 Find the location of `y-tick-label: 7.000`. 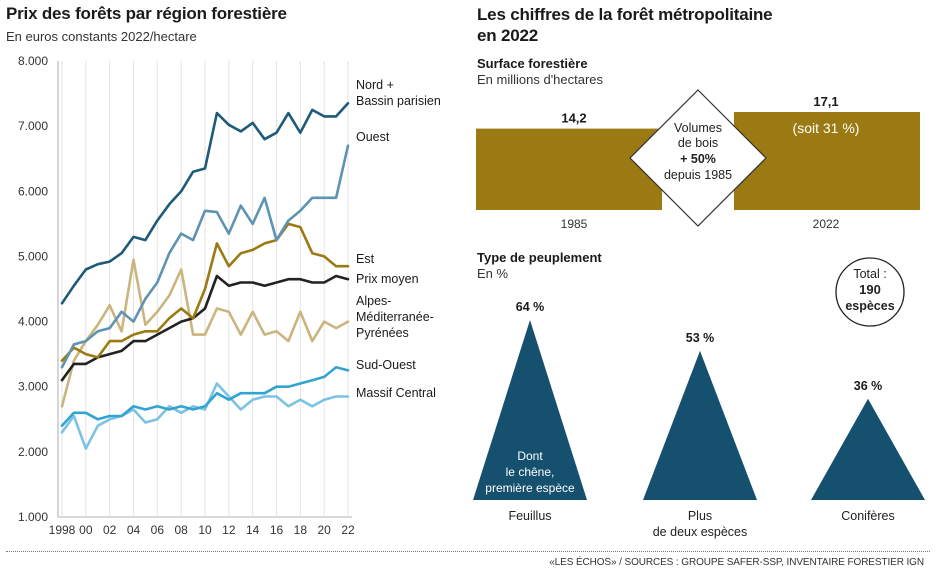

y-tick-label: 7.000 is located at coordinates (33, 126).